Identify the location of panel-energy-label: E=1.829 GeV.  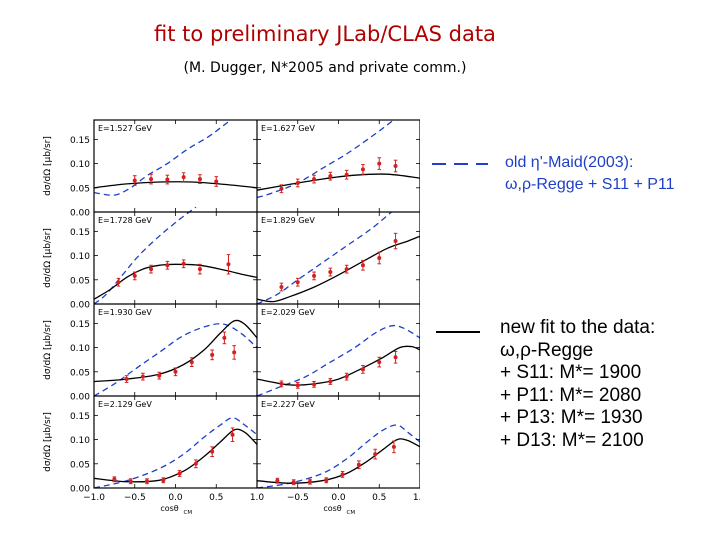
(288, 220).